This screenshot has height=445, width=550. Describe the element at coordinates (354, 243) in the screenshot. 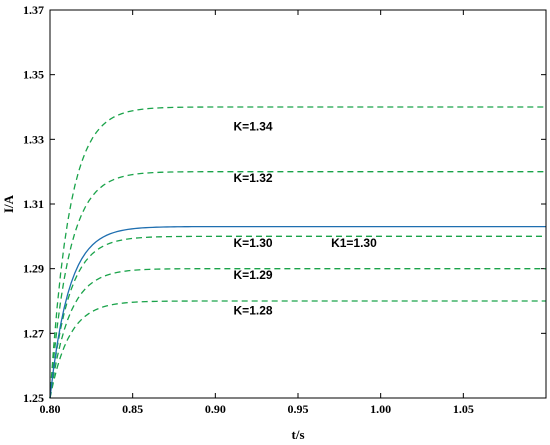

I see `series-annotation: K1=1.30` at that location.